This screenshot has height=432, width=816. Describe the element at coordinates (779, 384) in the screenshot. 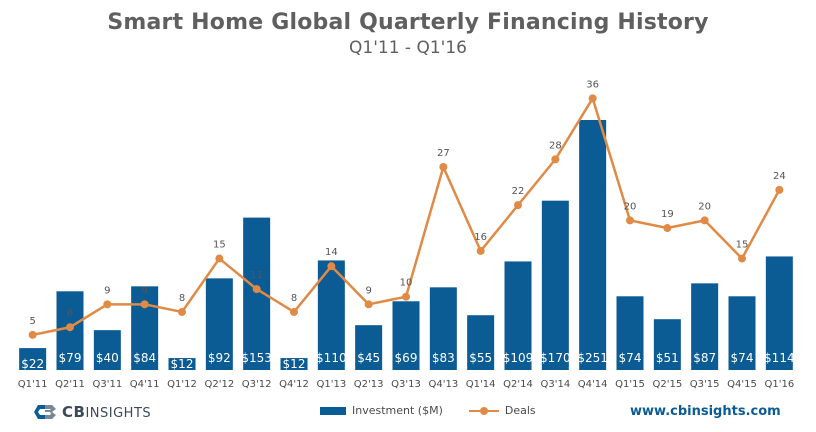

I see `x-tick-label: Q1'16` at that location.